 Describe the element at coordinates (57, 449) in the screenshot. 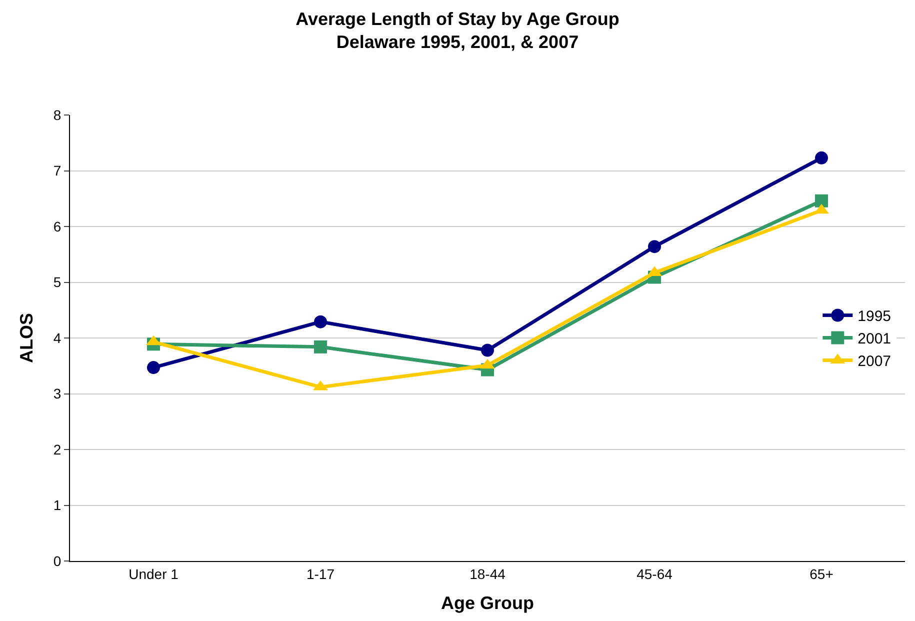

I see `y-tick-label: 2` at that location.